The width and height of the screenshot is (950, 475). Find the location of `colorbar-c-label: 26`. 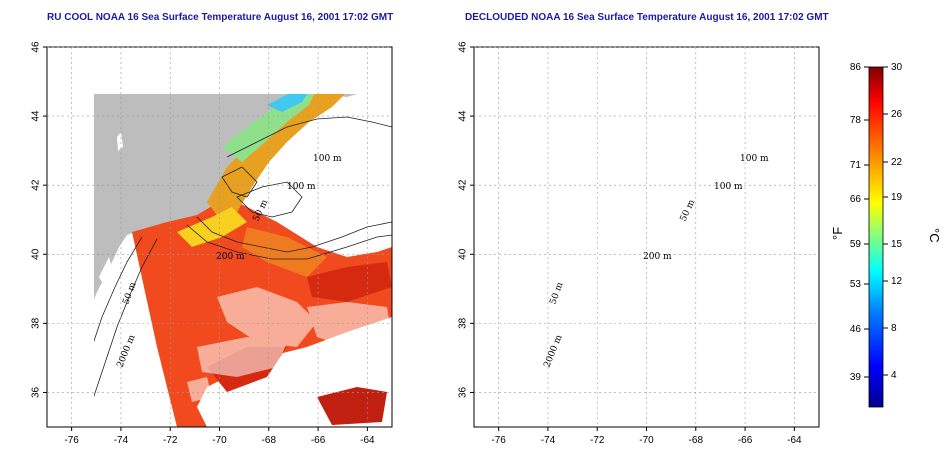

colorbar-c-label: 26 is located at coordinates (897, 114).